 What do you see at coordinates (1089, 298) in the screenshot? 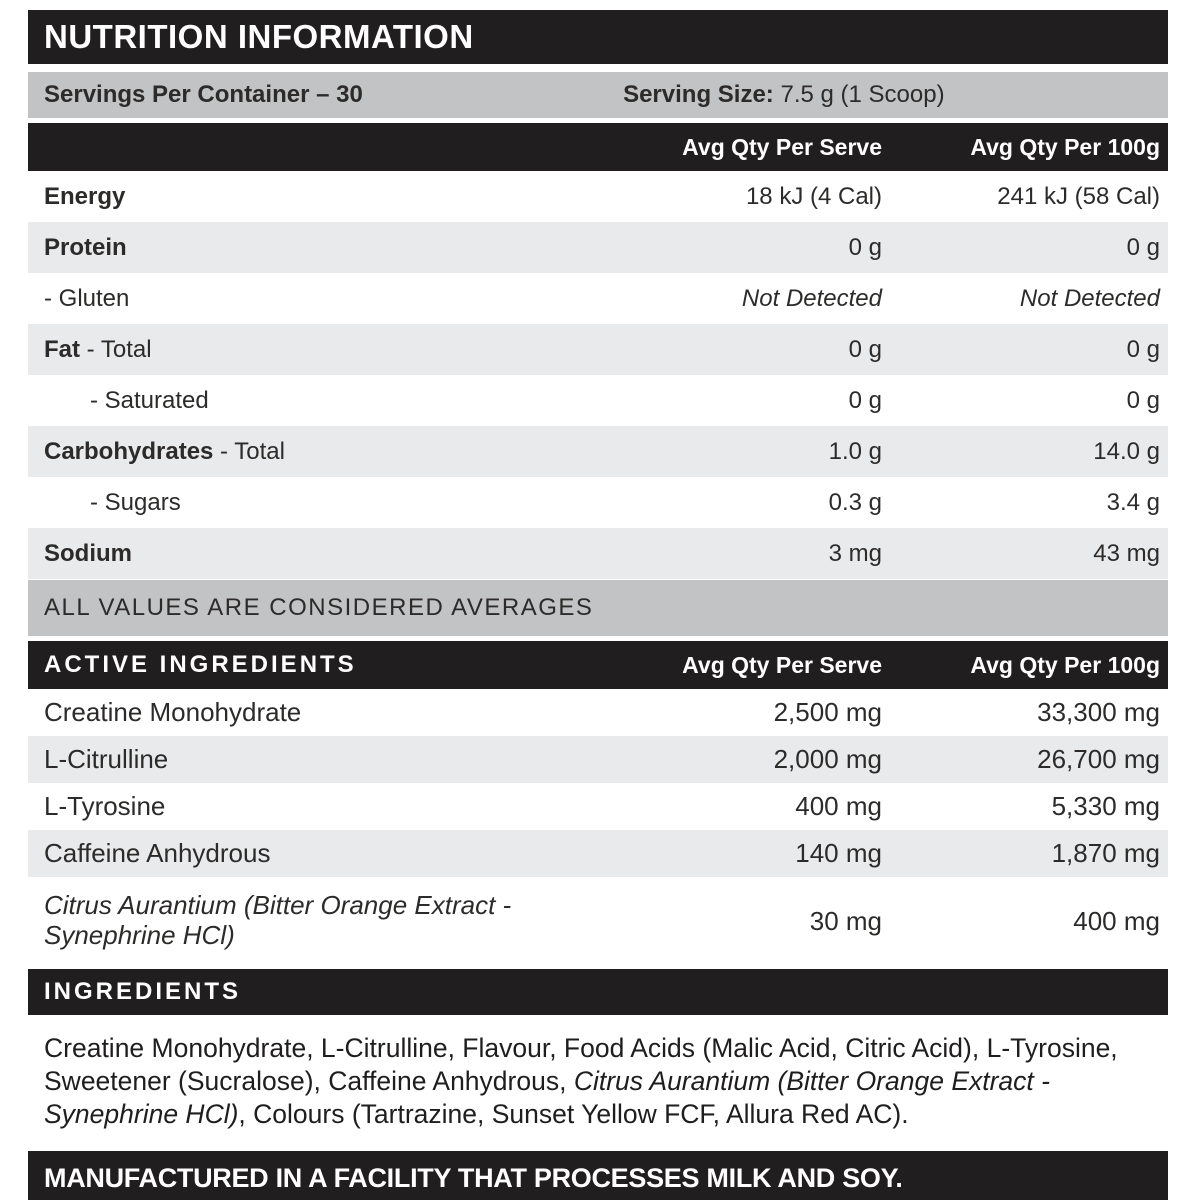
I see `nutrient-qty-per-100g: Not Detected` at bounding box center [1089, 298].